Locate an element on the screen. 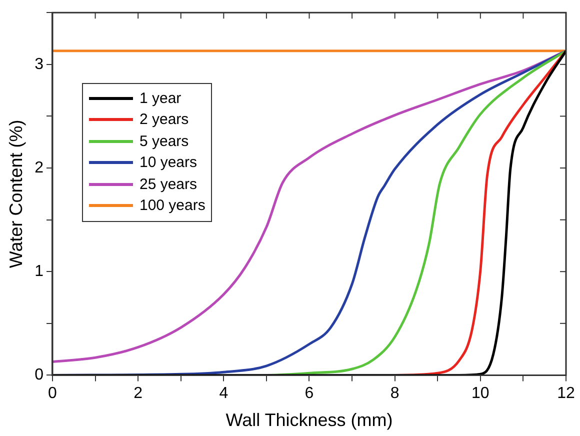 Image resolution: width=580 pixels, height=436 pixels. x-tick-label: 2 is located at coordinates (138, 393).